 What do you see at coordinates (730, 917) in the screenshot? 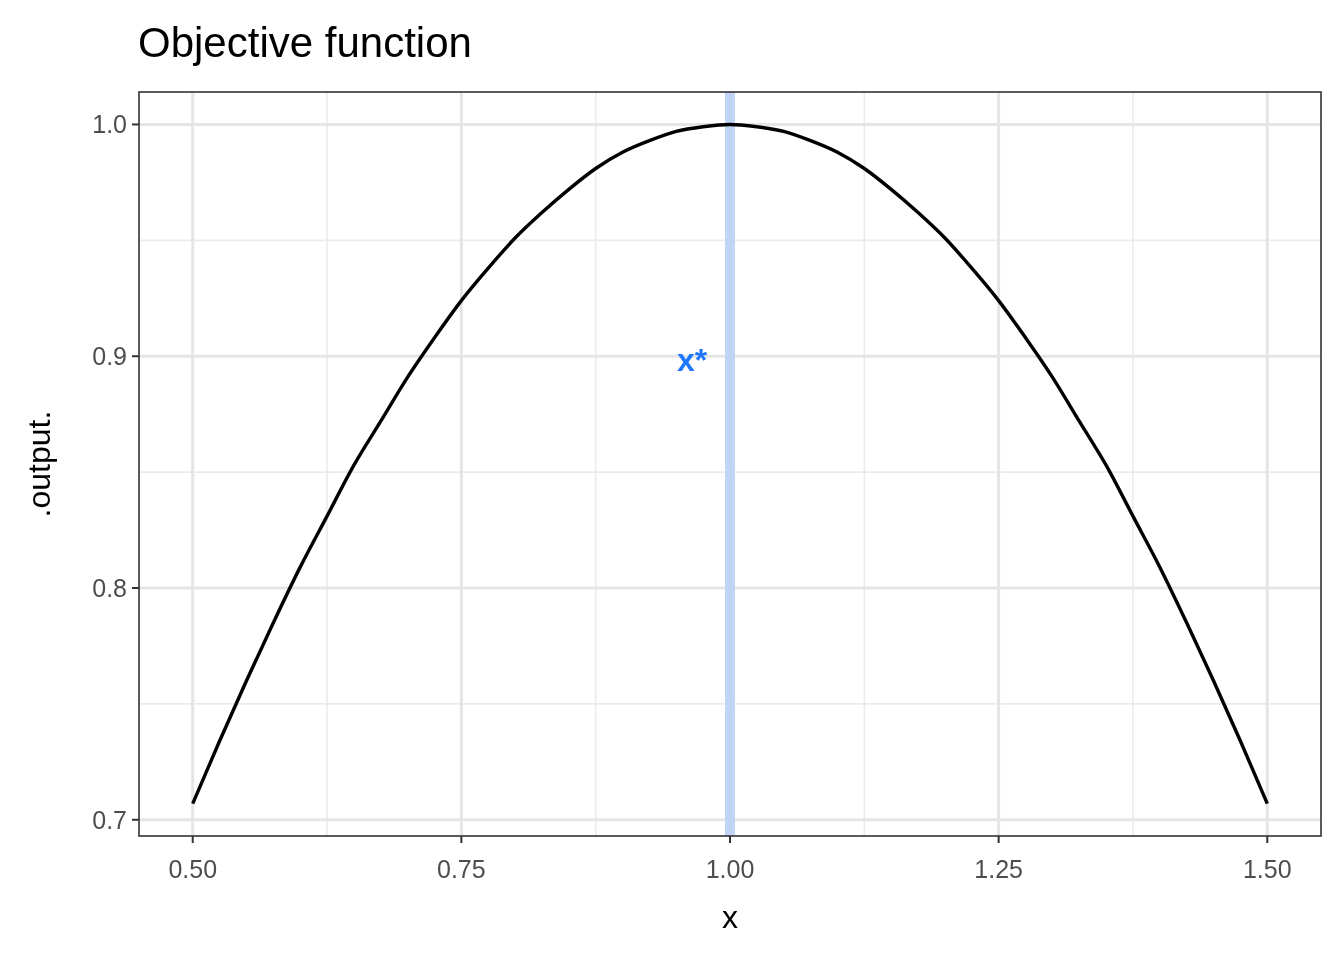
I see `x-axis-title: x` at bounding box center [730, 917].